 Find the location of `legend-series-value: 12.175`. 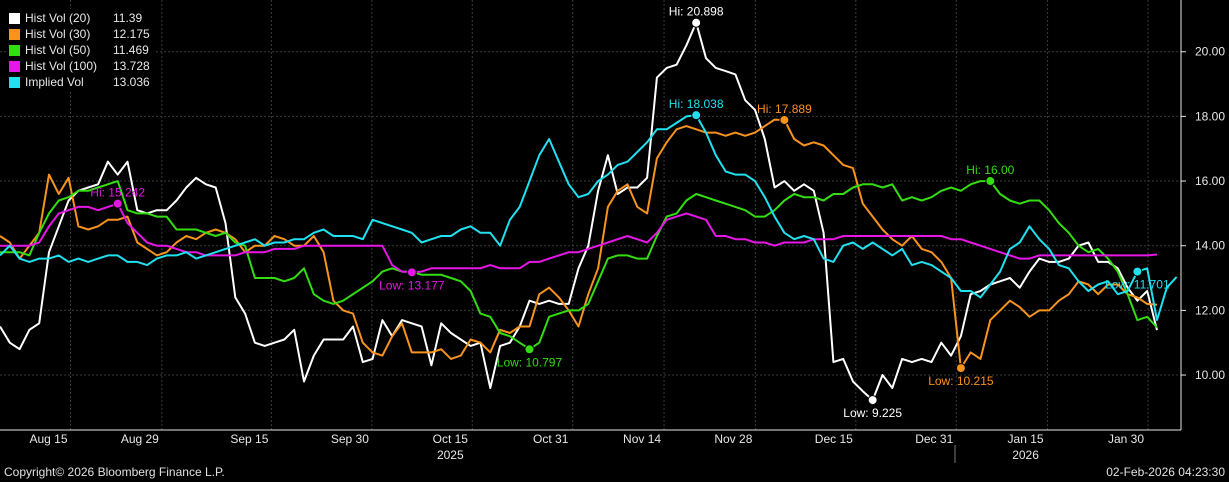

legend-series-value: 12.175 is located at coordinates (131, 34).